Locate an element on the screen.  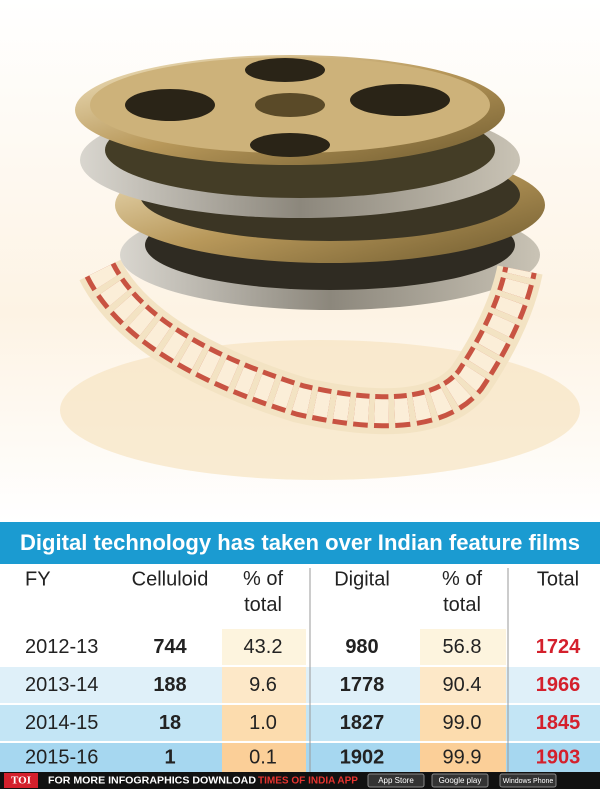
table-cell: 744 is located at coordinates (170, 647).